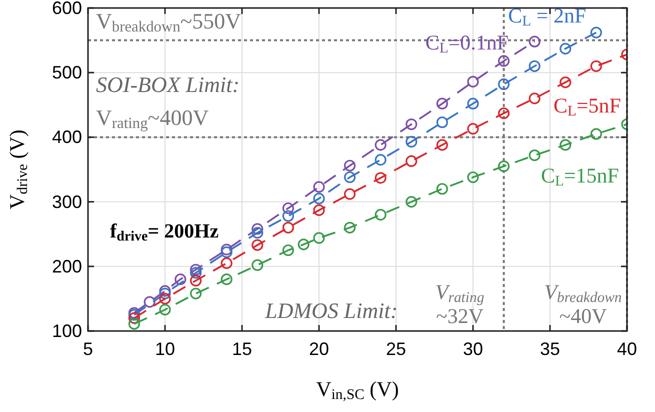  What do you see at coordinates (164, 232) in the screenshot?
I see `annotation: f$_{drive}$= 200Hz` at bounding box center [164, 232].